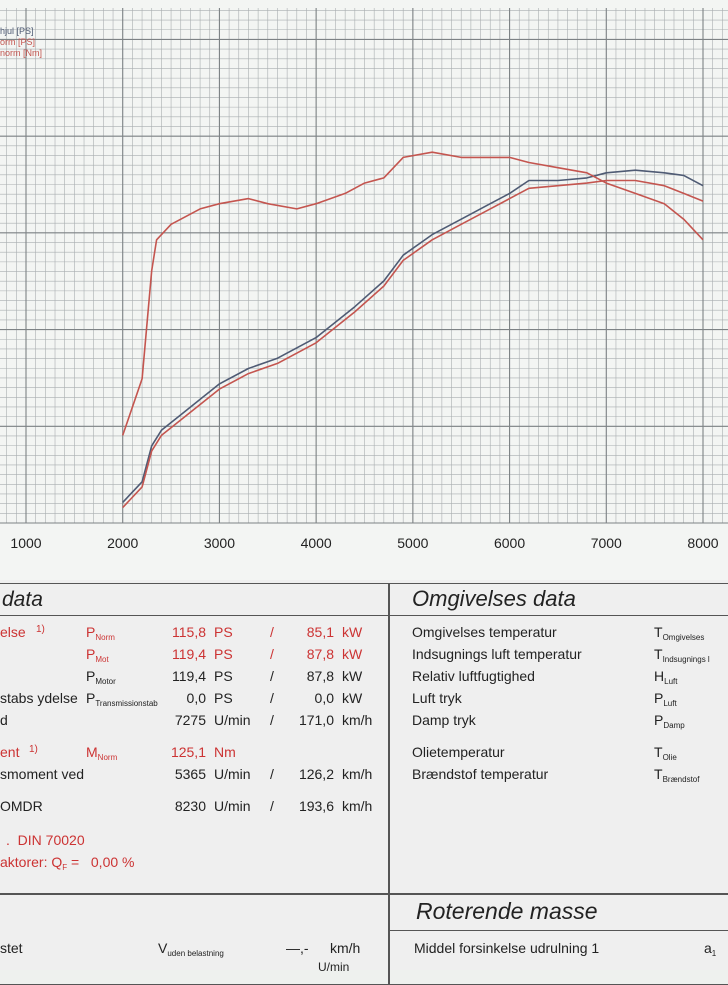 This screenshot has height=985, width=728. I want to click on ambient-data-box, so click(558, 739).